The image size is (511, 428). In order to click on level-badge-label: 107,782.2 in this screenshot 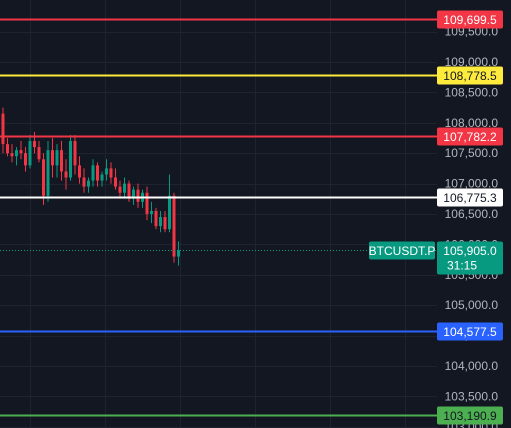, I will do `click(470, 137)`.